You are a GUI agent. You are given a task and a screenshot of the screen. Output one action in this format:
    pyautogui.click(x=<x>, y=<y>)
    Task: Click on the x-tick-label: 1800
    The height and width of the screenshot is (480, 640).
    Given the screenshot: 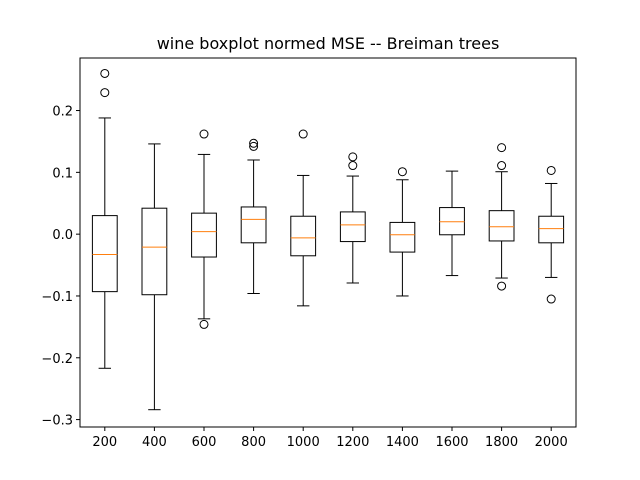 What is the action you would take?
    pyautogui.click(x=501, y=442)
    